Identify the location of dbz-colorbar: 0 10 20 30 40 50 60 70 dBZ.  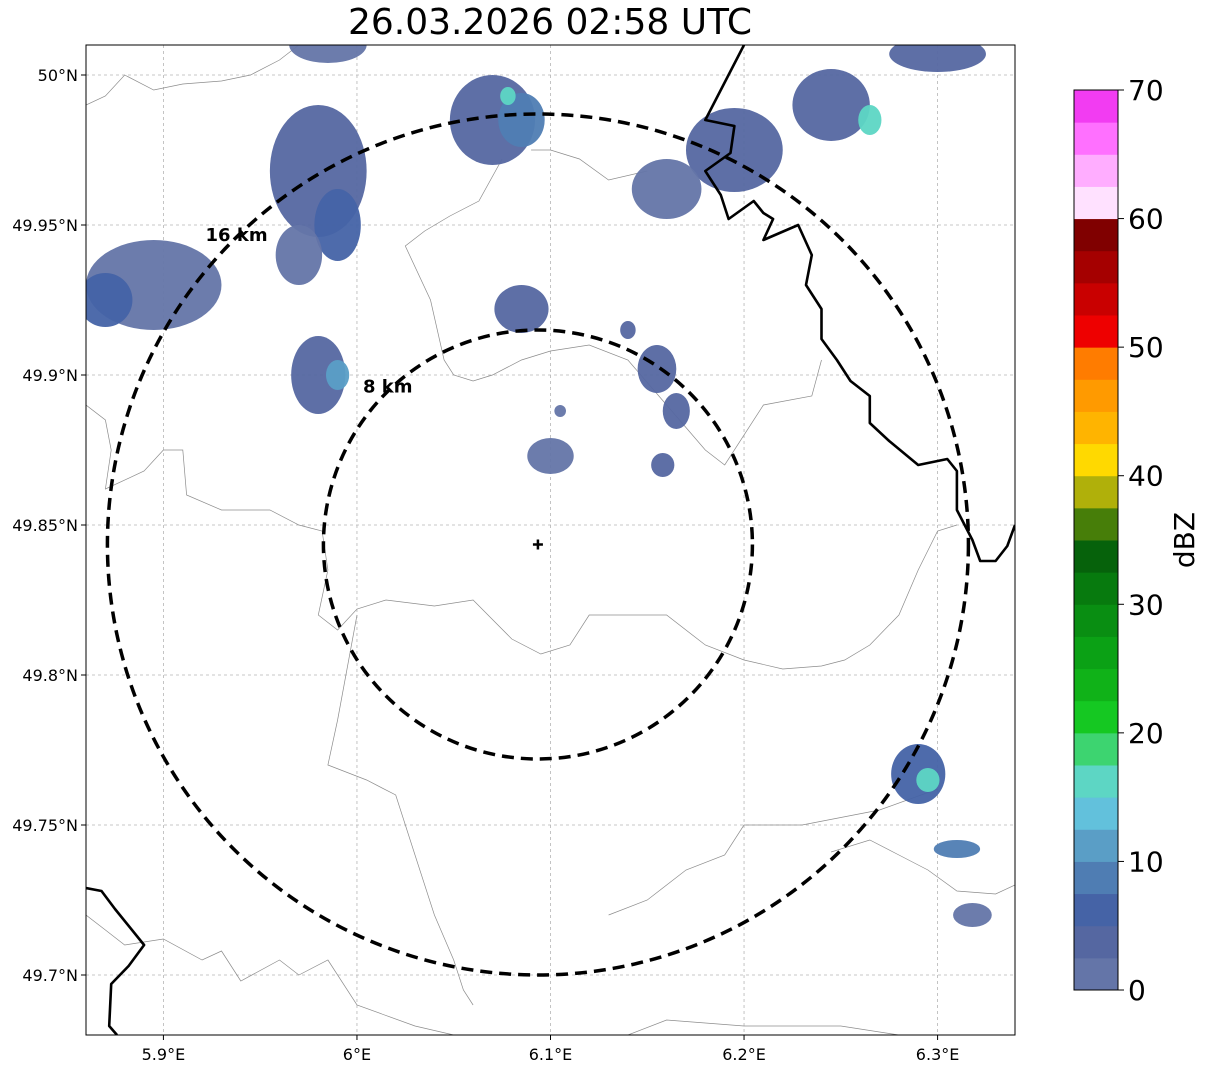
(1137, 540).